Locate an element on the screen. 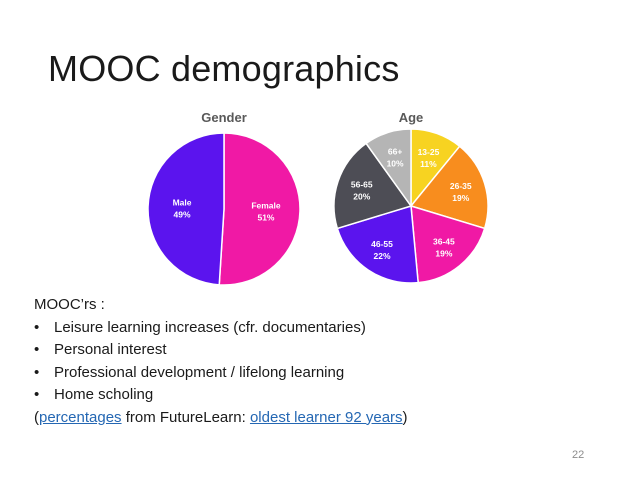 The width and height of the screenshot is (638, 479). slice-value-label: 11% is located at coordinates (428, 164).